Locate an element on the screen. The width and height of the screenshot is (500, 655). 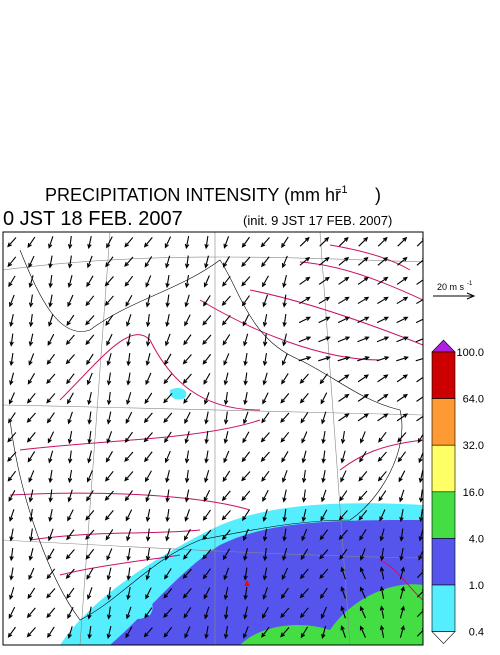
colorbar-label: 1.0 is located at coordinates (476, 586).